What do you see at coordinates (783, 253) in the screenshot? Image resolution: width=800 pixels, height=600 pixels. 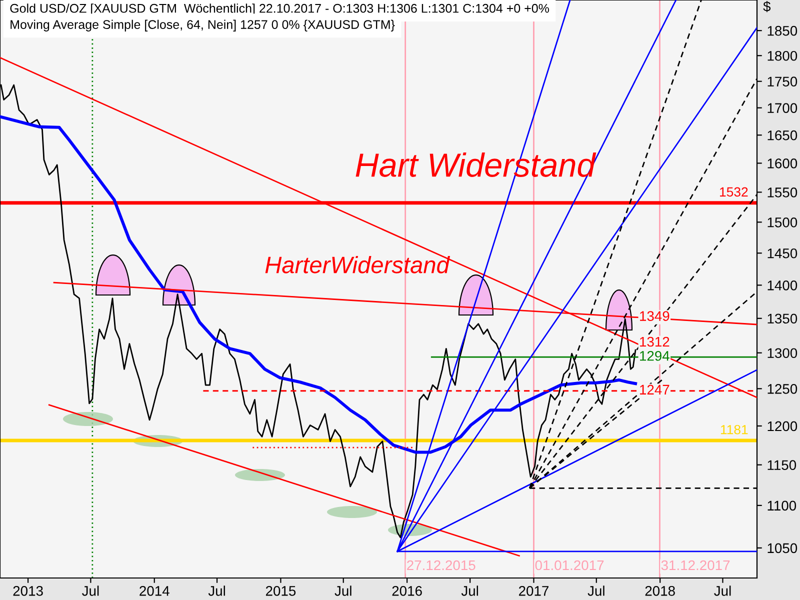 I see `y-tick-label: 1450` at bounding box center [783, 253].